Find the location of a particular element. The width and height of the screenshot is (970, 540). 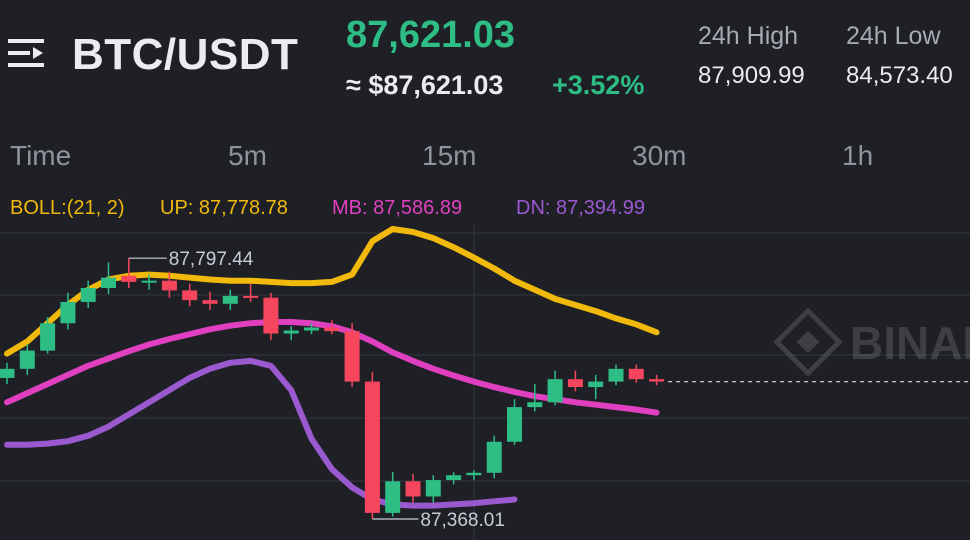

tab-15m: 15m is located at coordinates (449, 155).